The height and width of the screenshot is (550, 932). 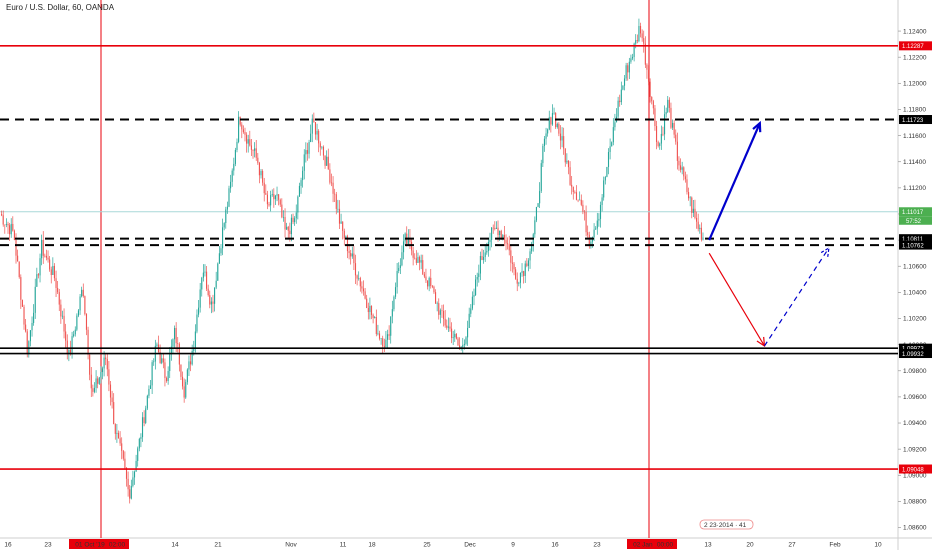 I want to click on level-label: 1.10811, so click(x=913, y=240).